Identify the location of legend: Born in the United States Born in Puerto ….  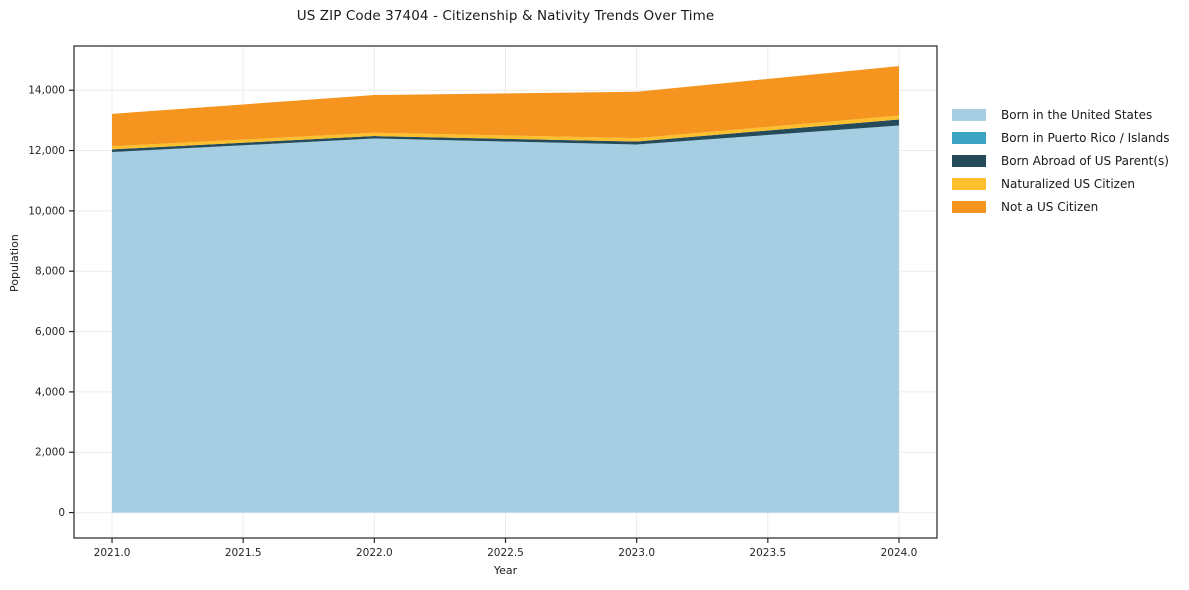
(1061, 161).